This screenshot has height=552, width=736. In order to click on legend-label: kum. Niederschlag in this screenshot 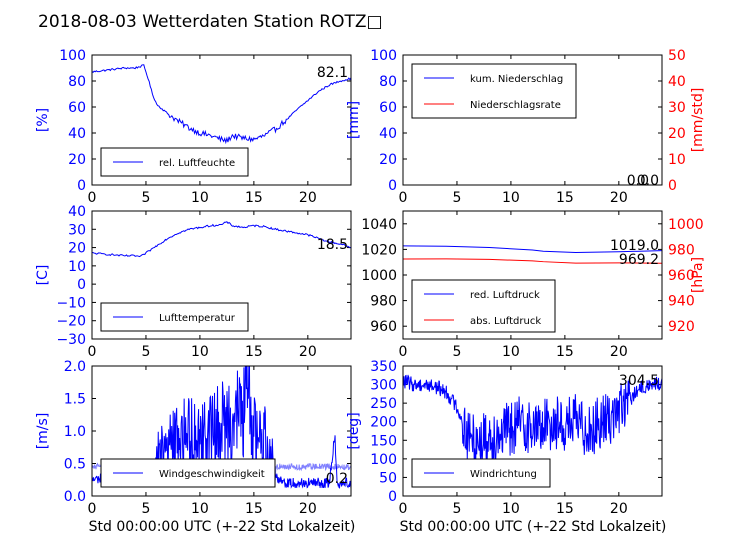, I will do `click(516, 79)`.